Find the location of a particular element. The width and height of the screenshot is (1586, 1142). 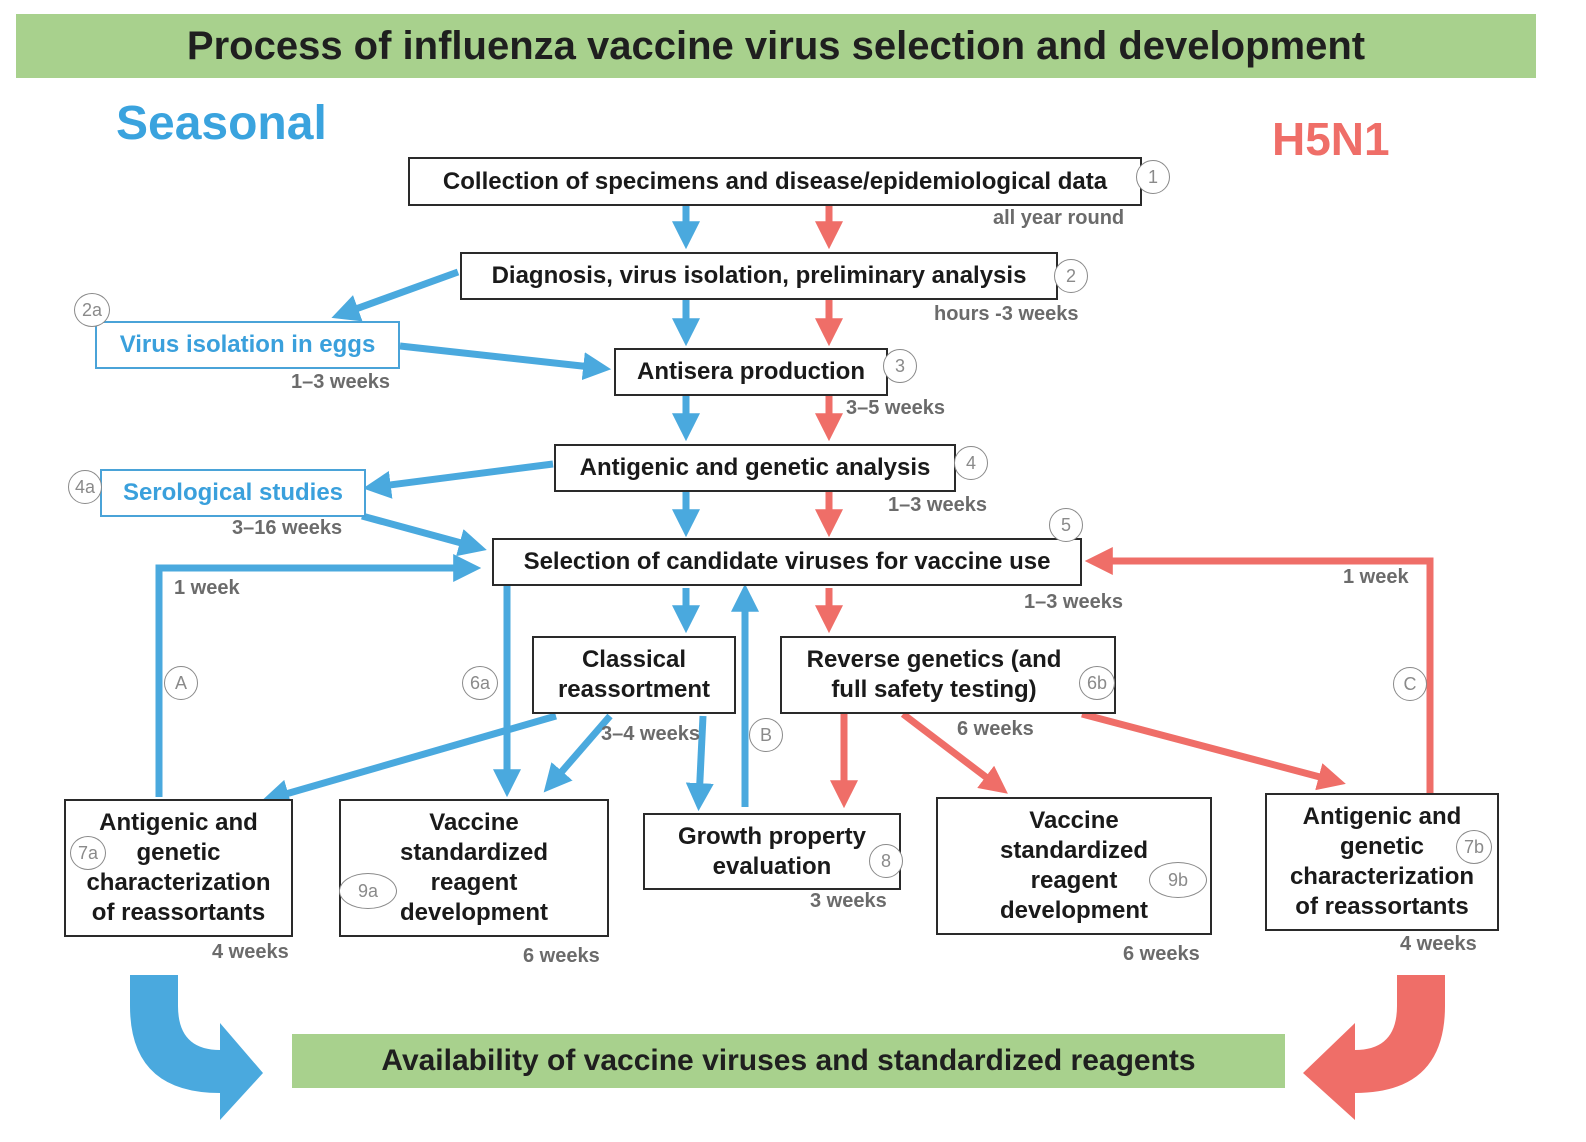

step-6a-marker: 6a is located at coordinates (480, 683).